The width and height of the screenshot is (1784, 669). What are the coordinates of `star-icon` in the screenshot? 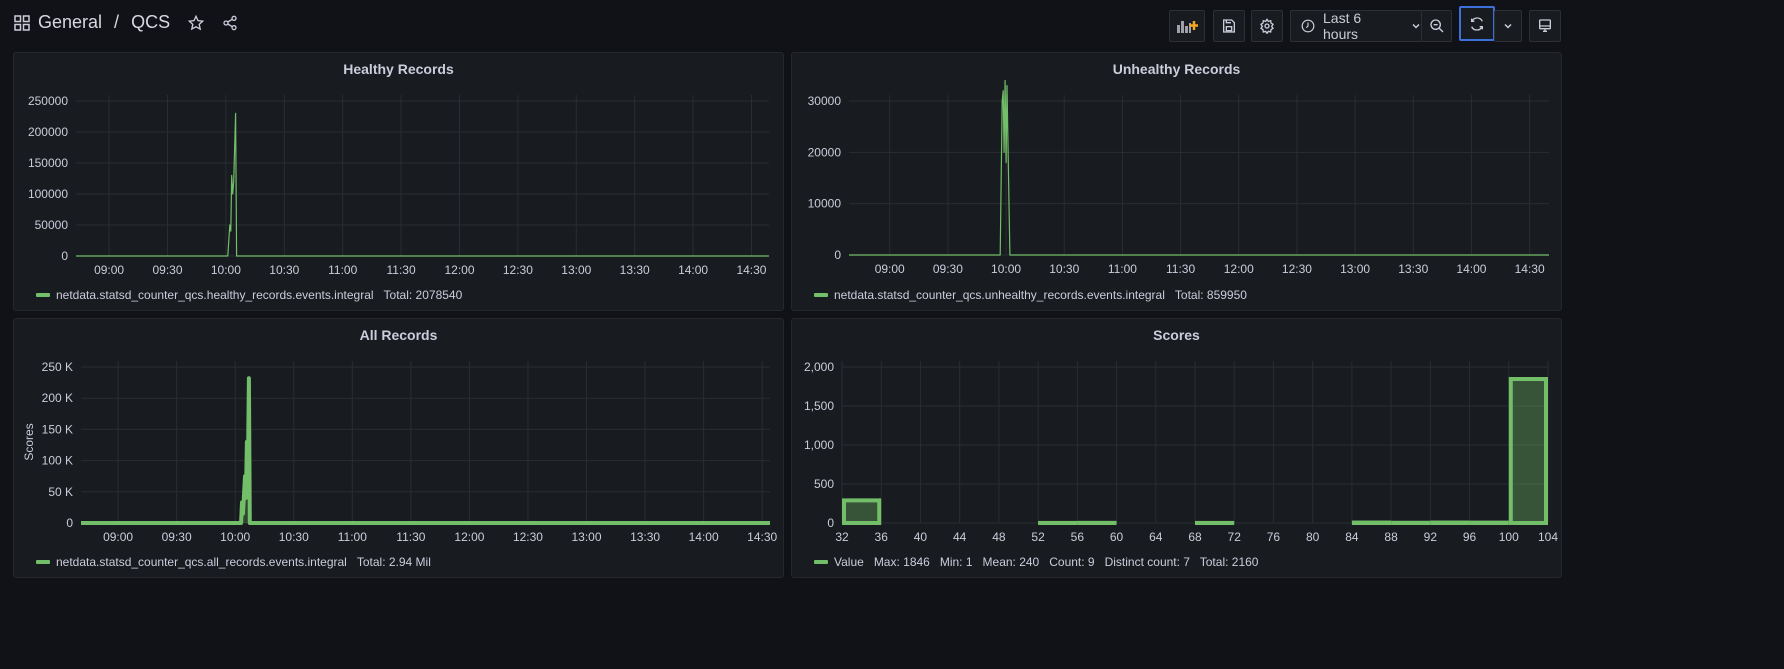 It's located at (196, 22).